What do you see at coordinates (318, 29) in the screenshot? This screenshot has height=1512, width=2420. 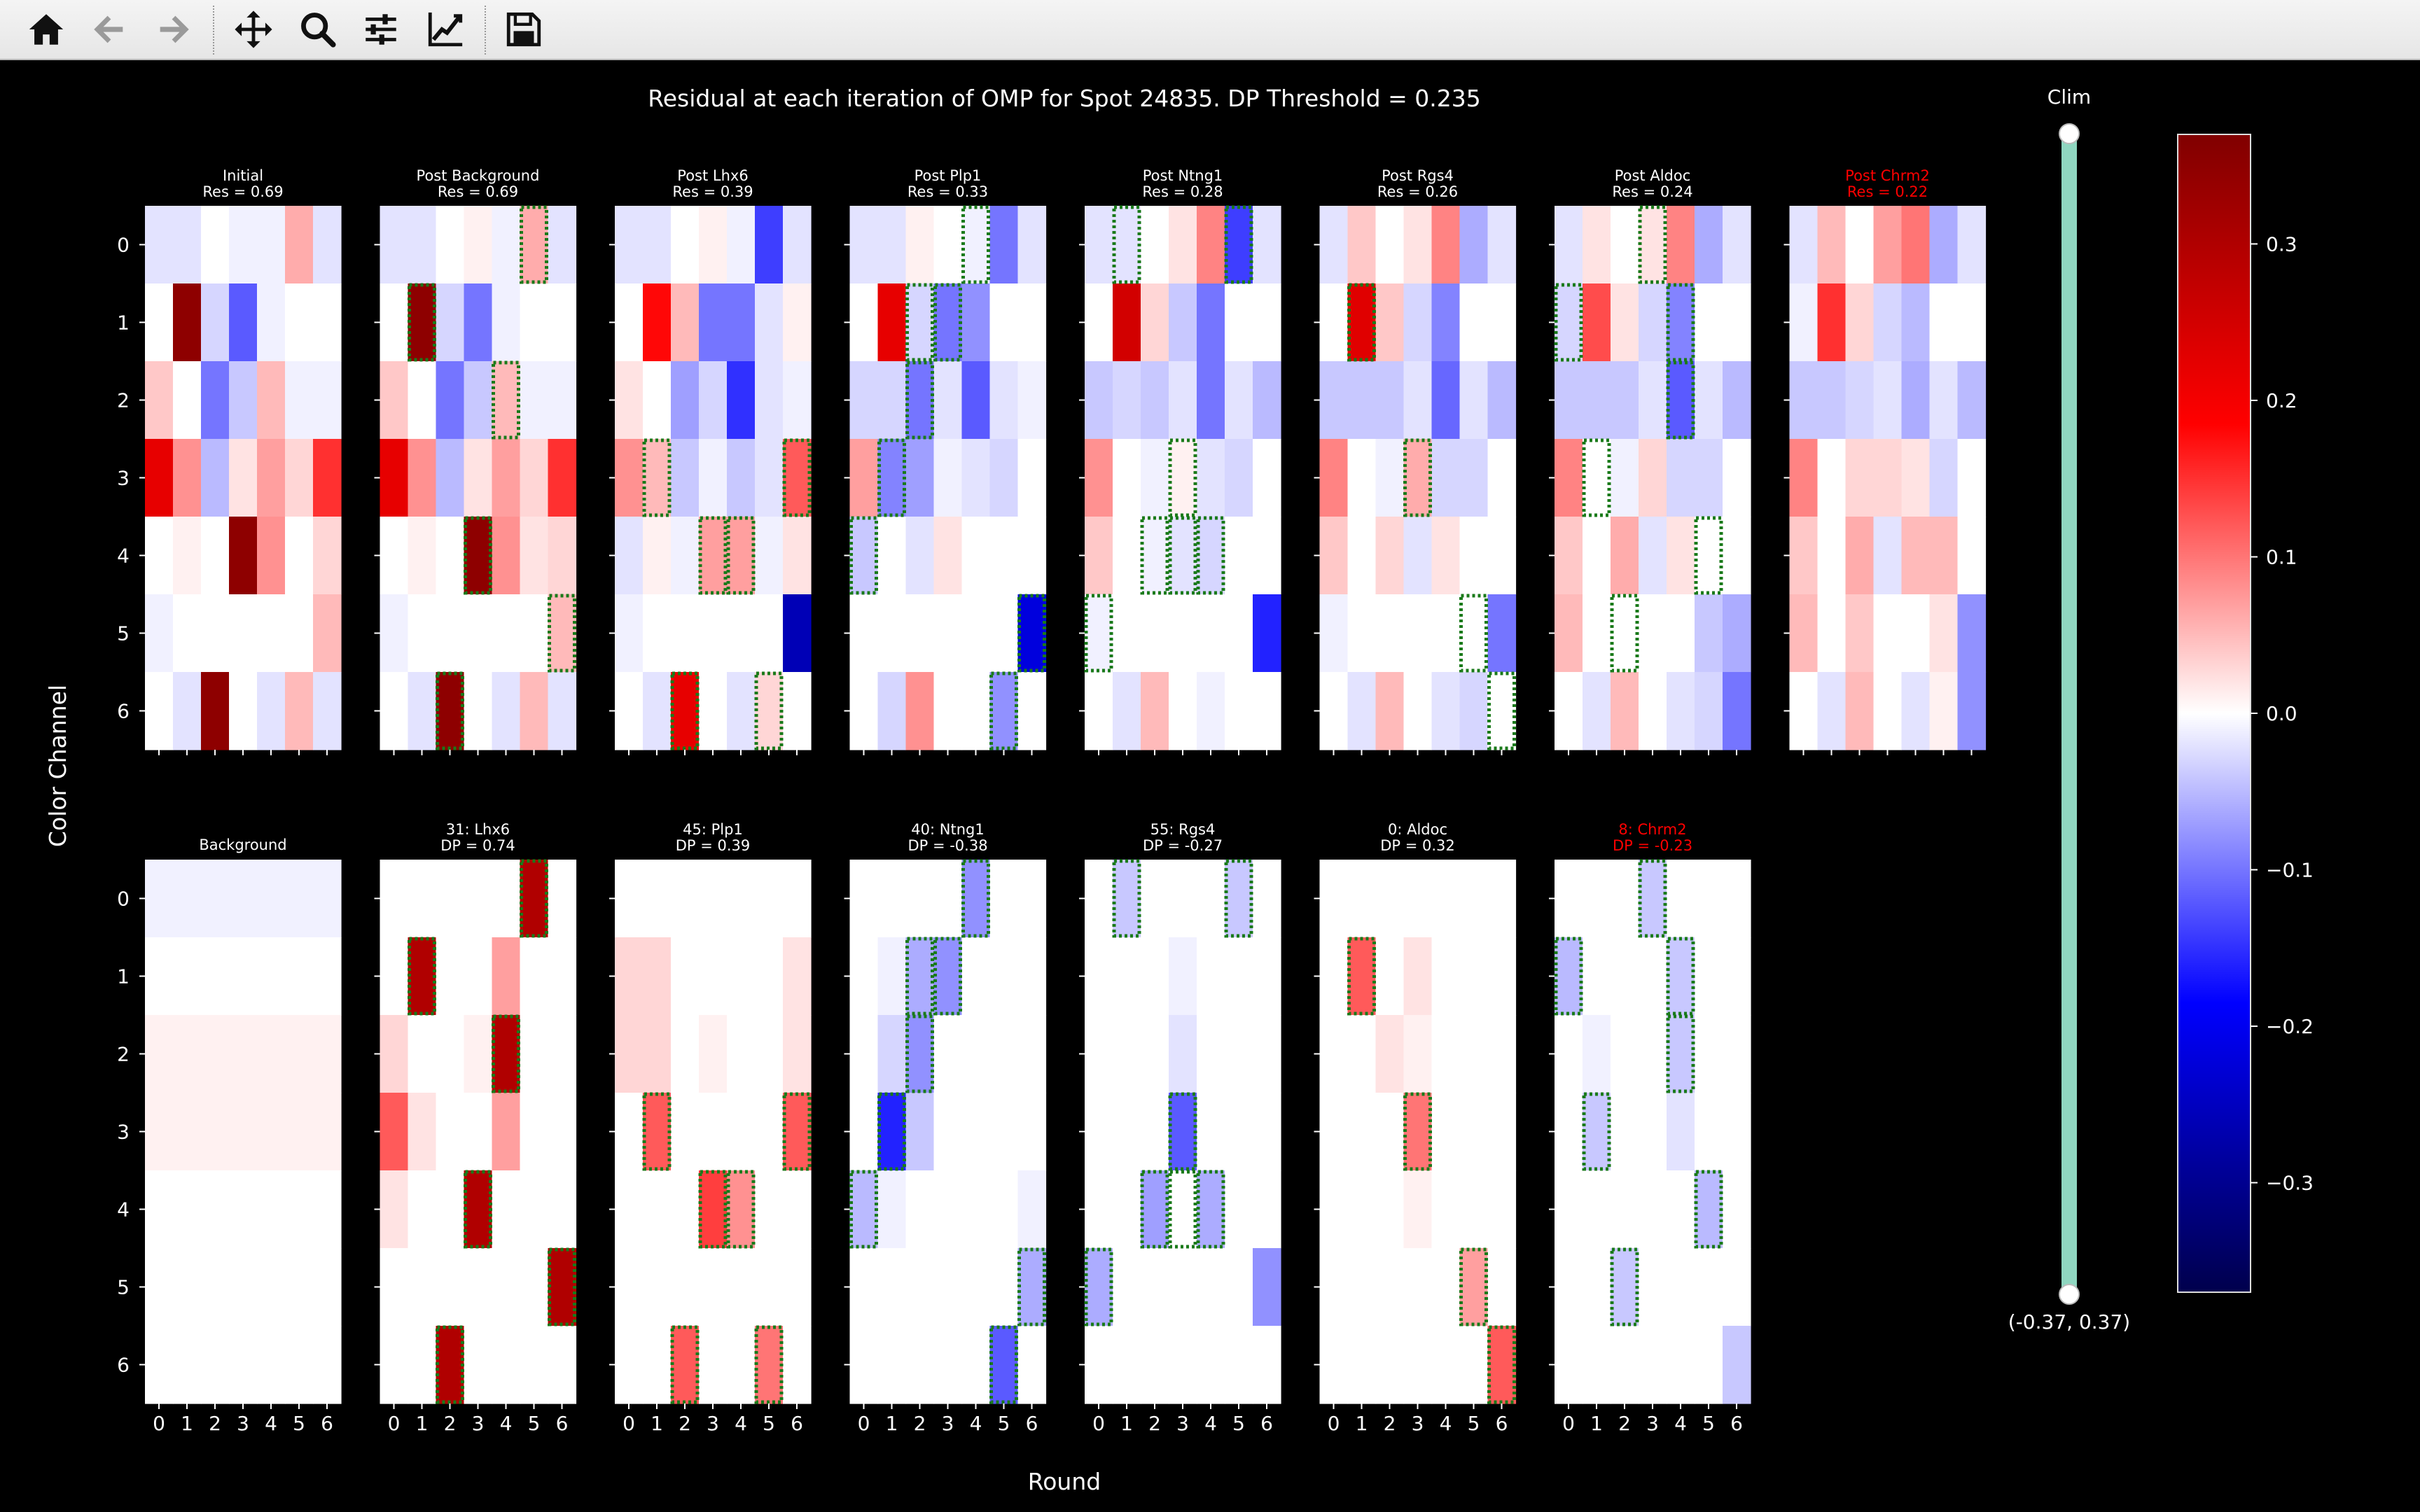 I see `zoom-button` at bounding box center [318, 29].